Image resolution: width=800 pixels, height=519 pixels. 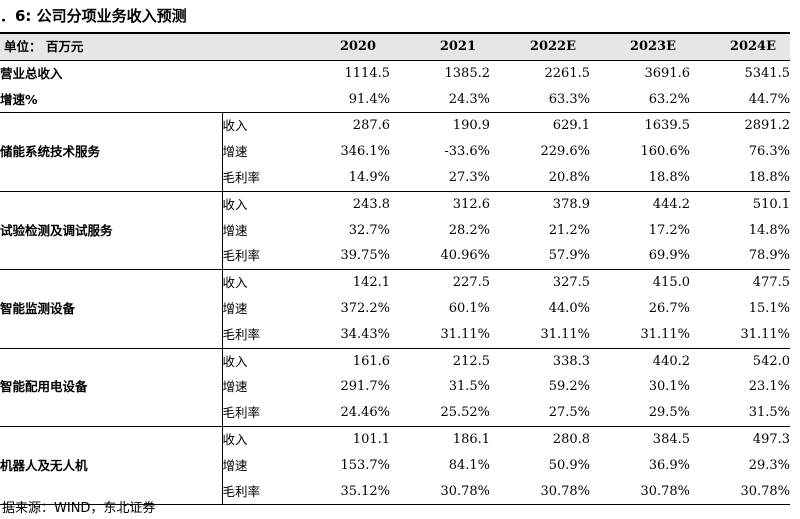 What do you see at coordinates (669, 308) in the screenshot?
I see `value-cell: 26.7%` at bounding box center [669, 308].